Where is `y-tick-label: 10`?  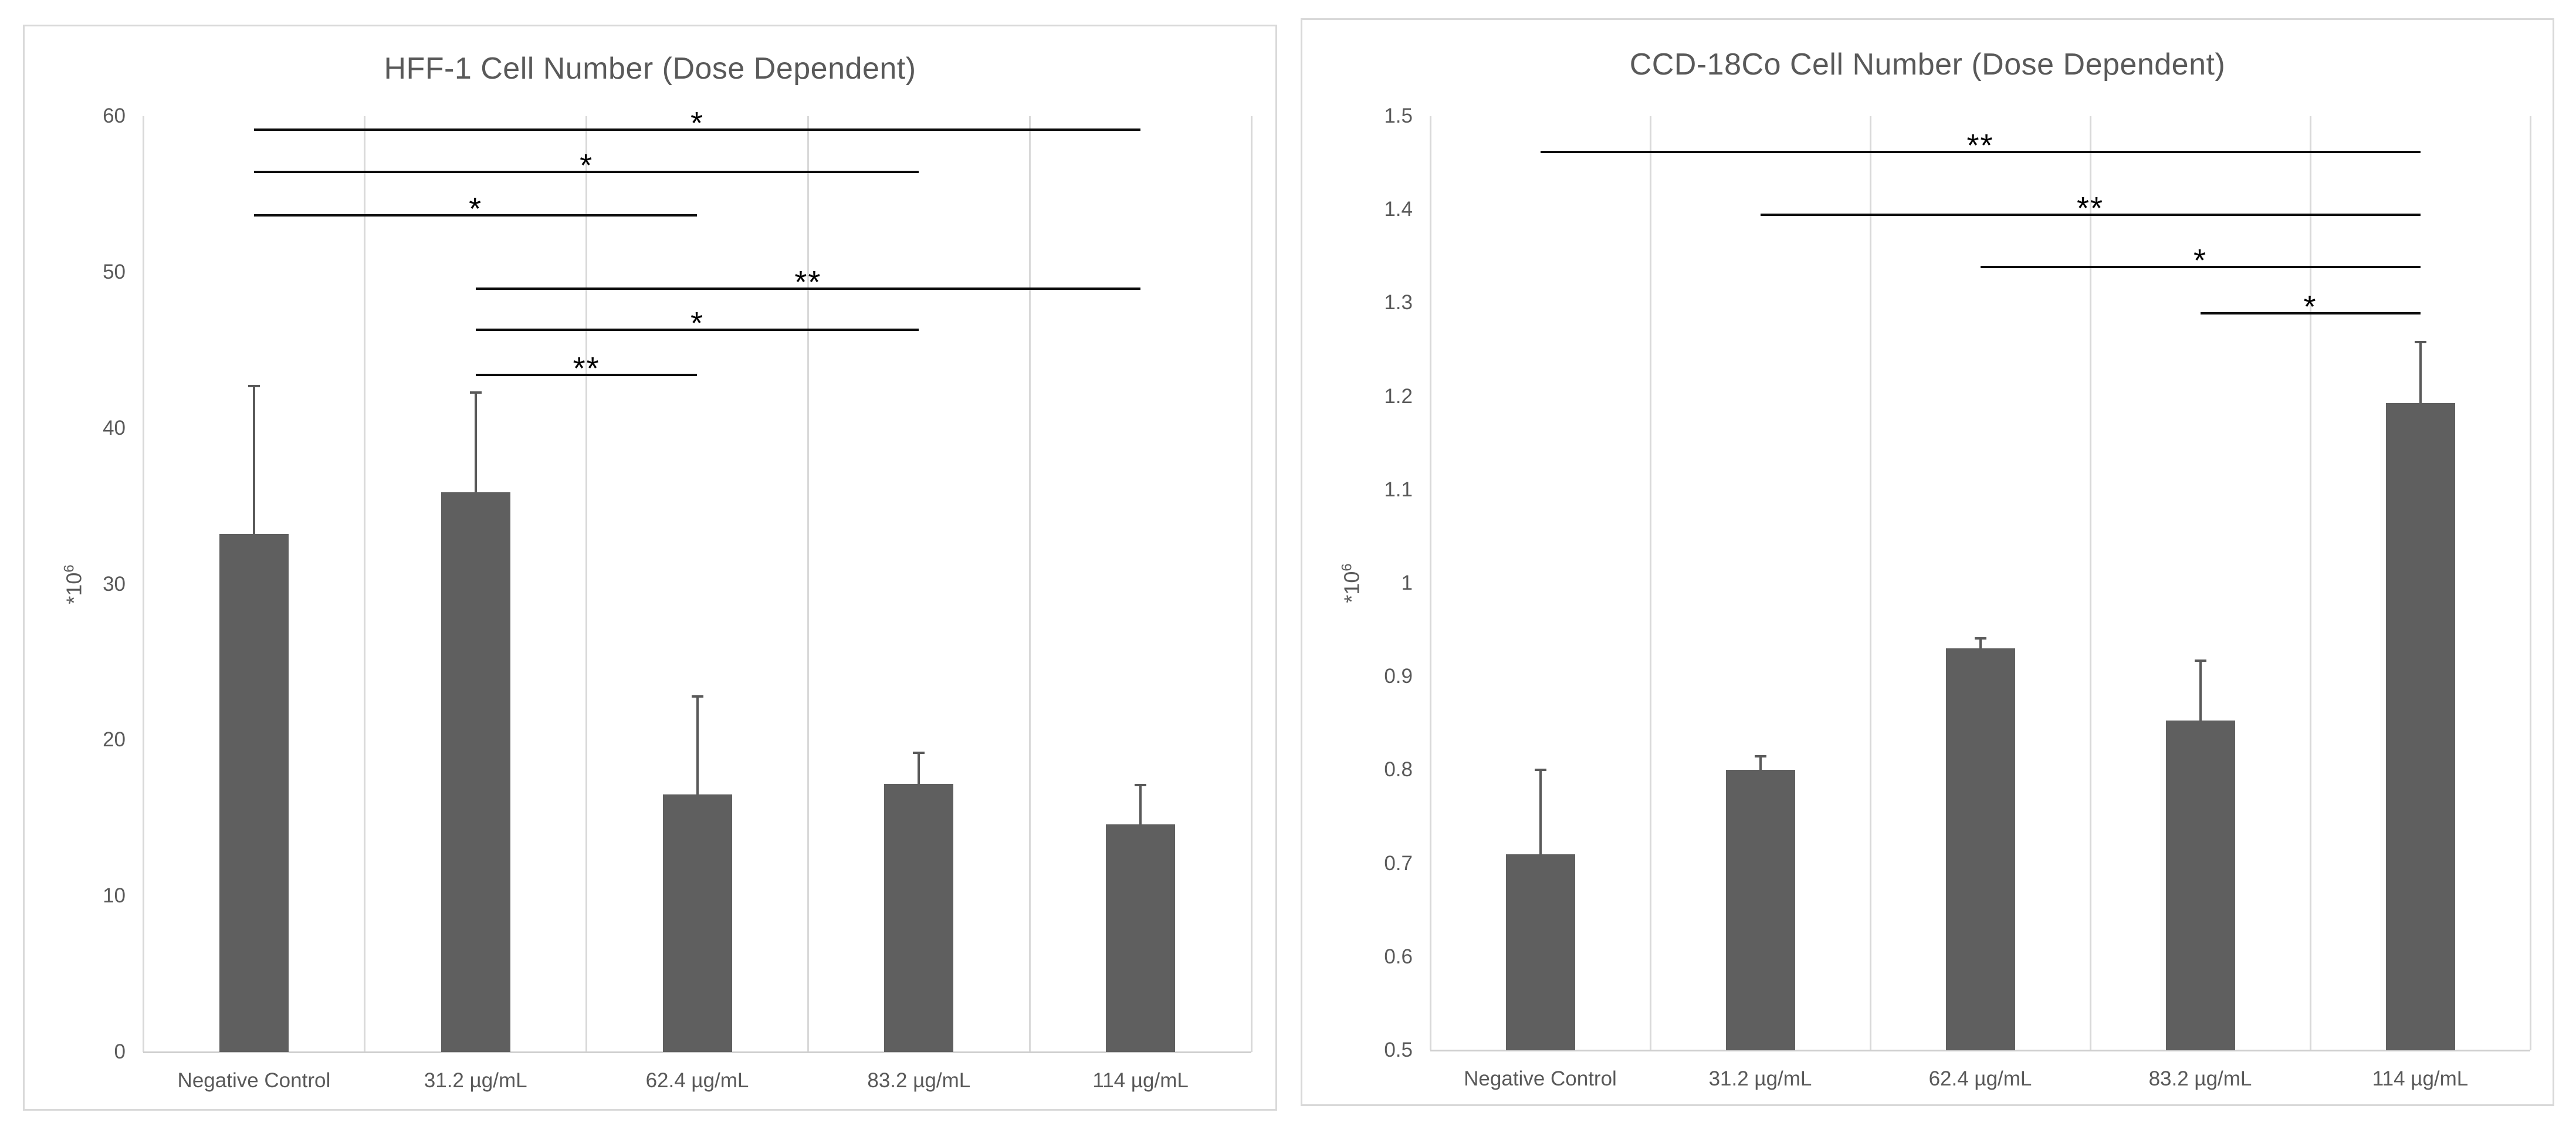
y-tick-label: 10 is located at coordinates (114, 896).